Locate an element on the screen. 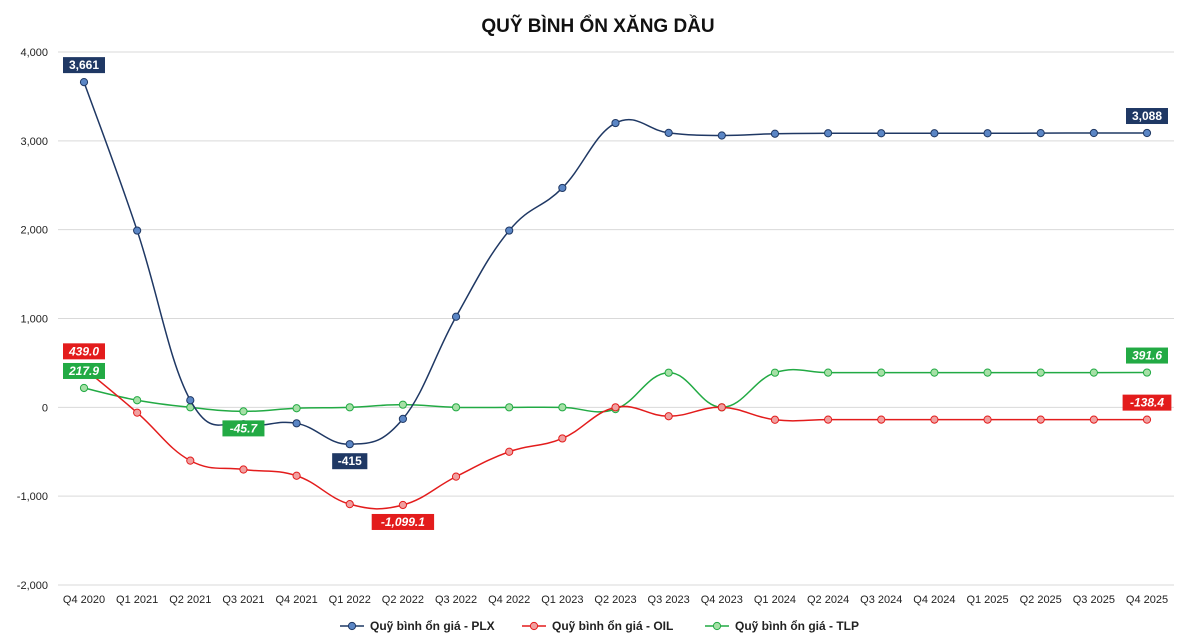 The height and width of the screenshot is (641, 1200). data-label: -1,099.1 is located at coordinates (403, 521).